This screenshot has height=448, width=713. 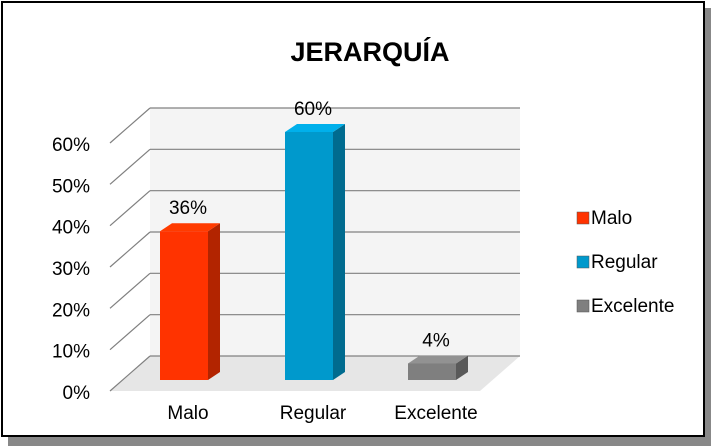 What do you see at coordinates (71, 145) in the screenshot?
I see `y-tick-label: 60%` at bounding box center [71, 145].